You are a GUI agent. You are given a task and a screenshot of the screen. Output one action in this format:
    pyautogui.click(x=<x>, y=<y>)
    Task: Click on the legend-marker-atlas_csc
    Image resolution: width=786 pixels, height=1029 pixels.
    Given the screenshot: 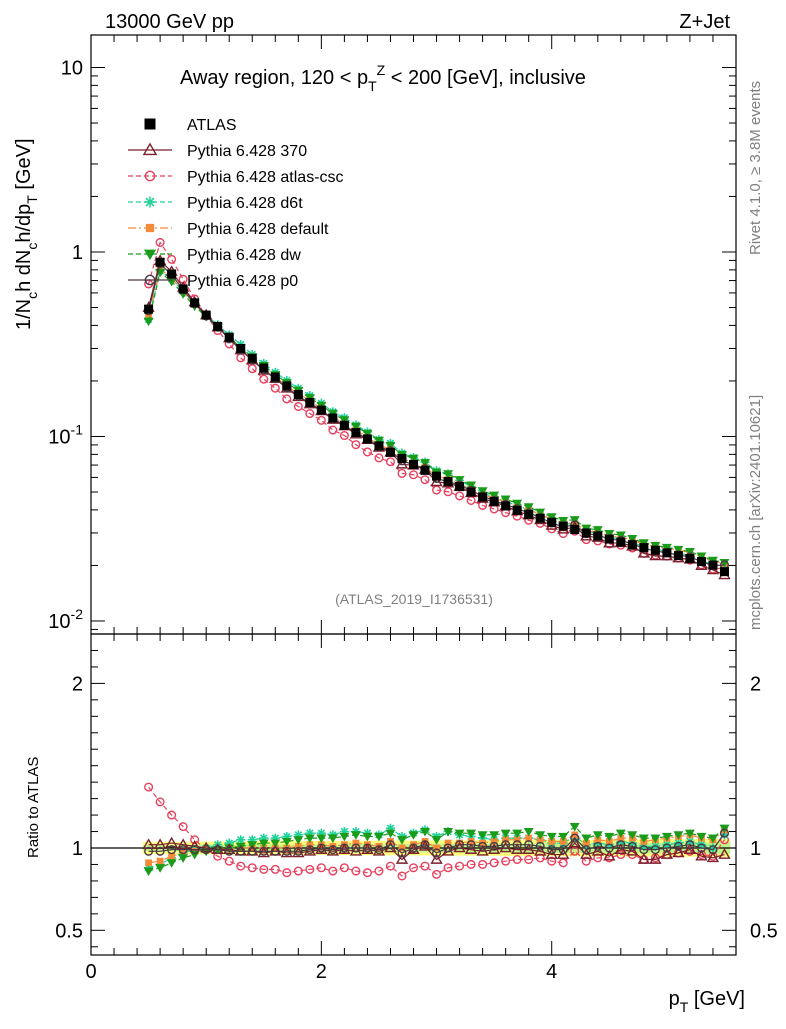 What is the action you would take?
    pyautogui.click(x=150, y=176)
    